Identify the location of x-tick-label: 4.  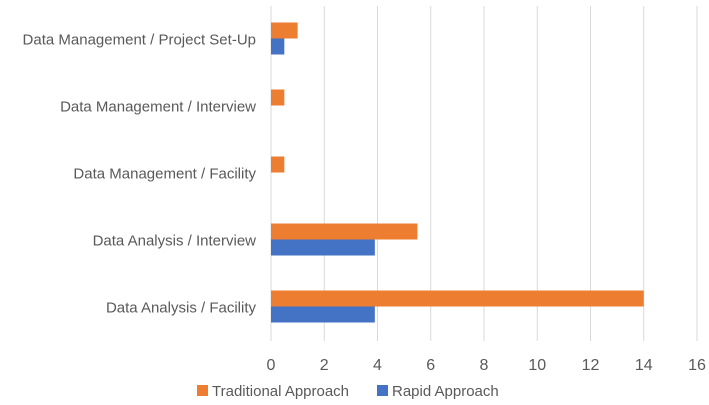
(377, 365).